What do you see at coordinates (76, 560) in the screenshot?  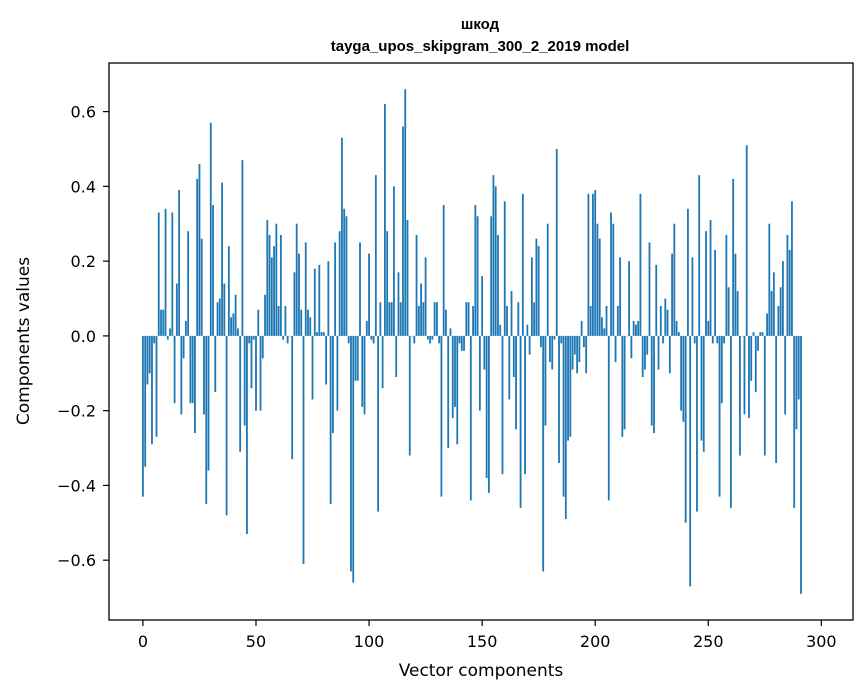 I see `y-tick-label: −0.6` at bounding box center [76, 560].